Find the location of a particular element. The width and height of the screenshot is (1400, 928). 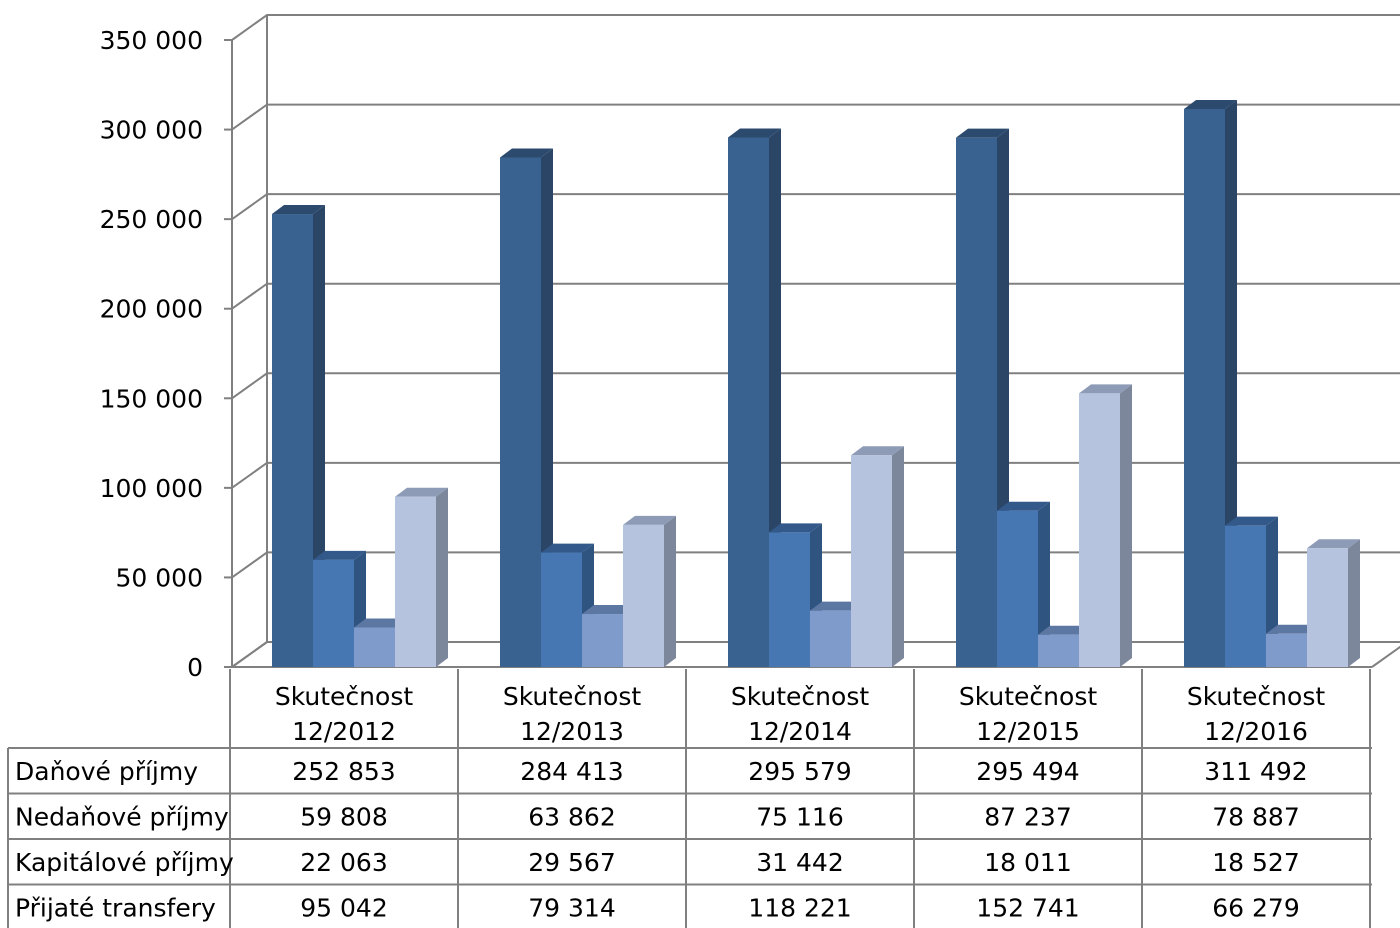

data-value-cell: 75 116 is located at coordinates (799, 816).